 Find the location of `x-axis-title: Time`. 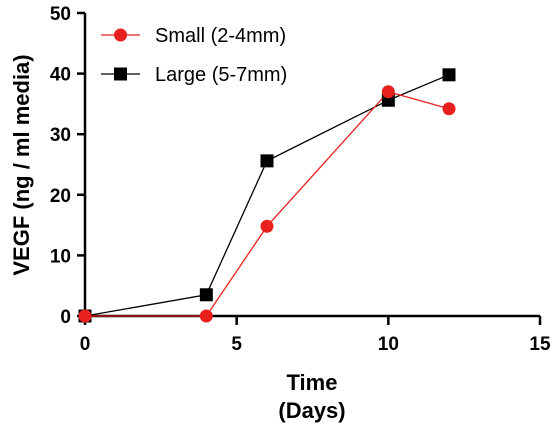

x-axis-title: Time is located at coordinates (312, 382).